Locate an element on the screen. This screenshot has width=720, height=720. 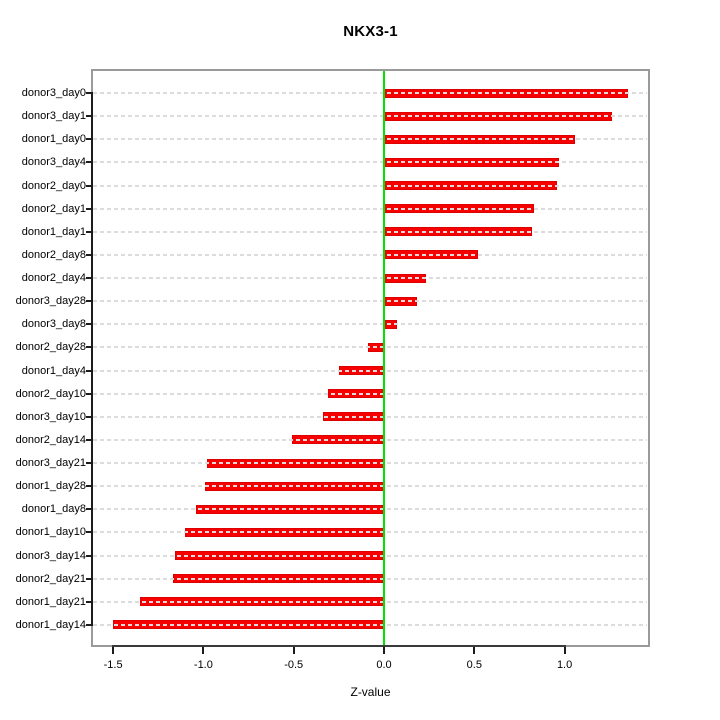
y-axis-label: donor1_day1 is located at coordinates (53, 231).